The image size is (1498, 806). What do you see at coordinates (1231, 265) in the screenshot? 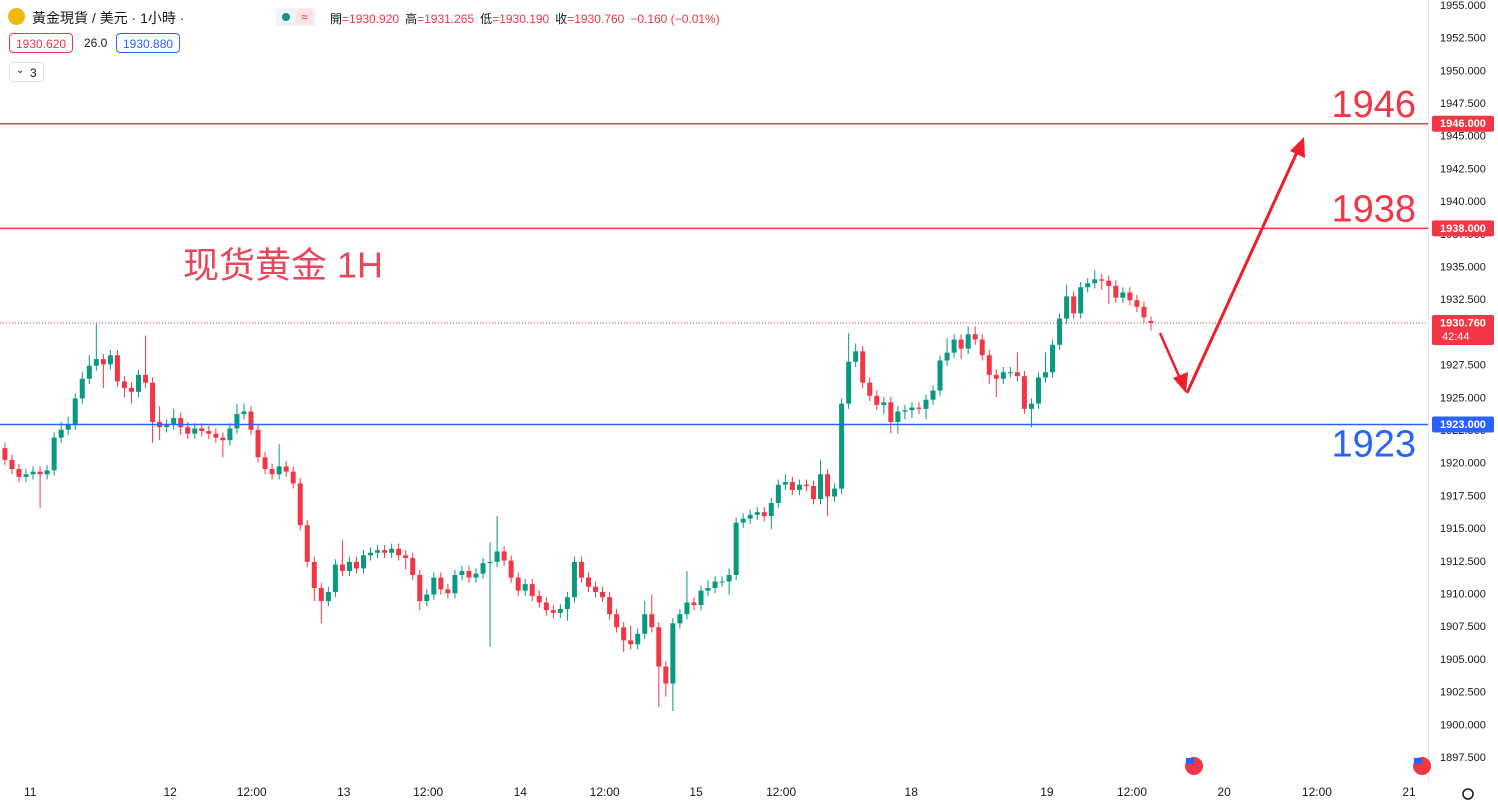
I see `projection-arrows` at bounding box center [1231, 265].